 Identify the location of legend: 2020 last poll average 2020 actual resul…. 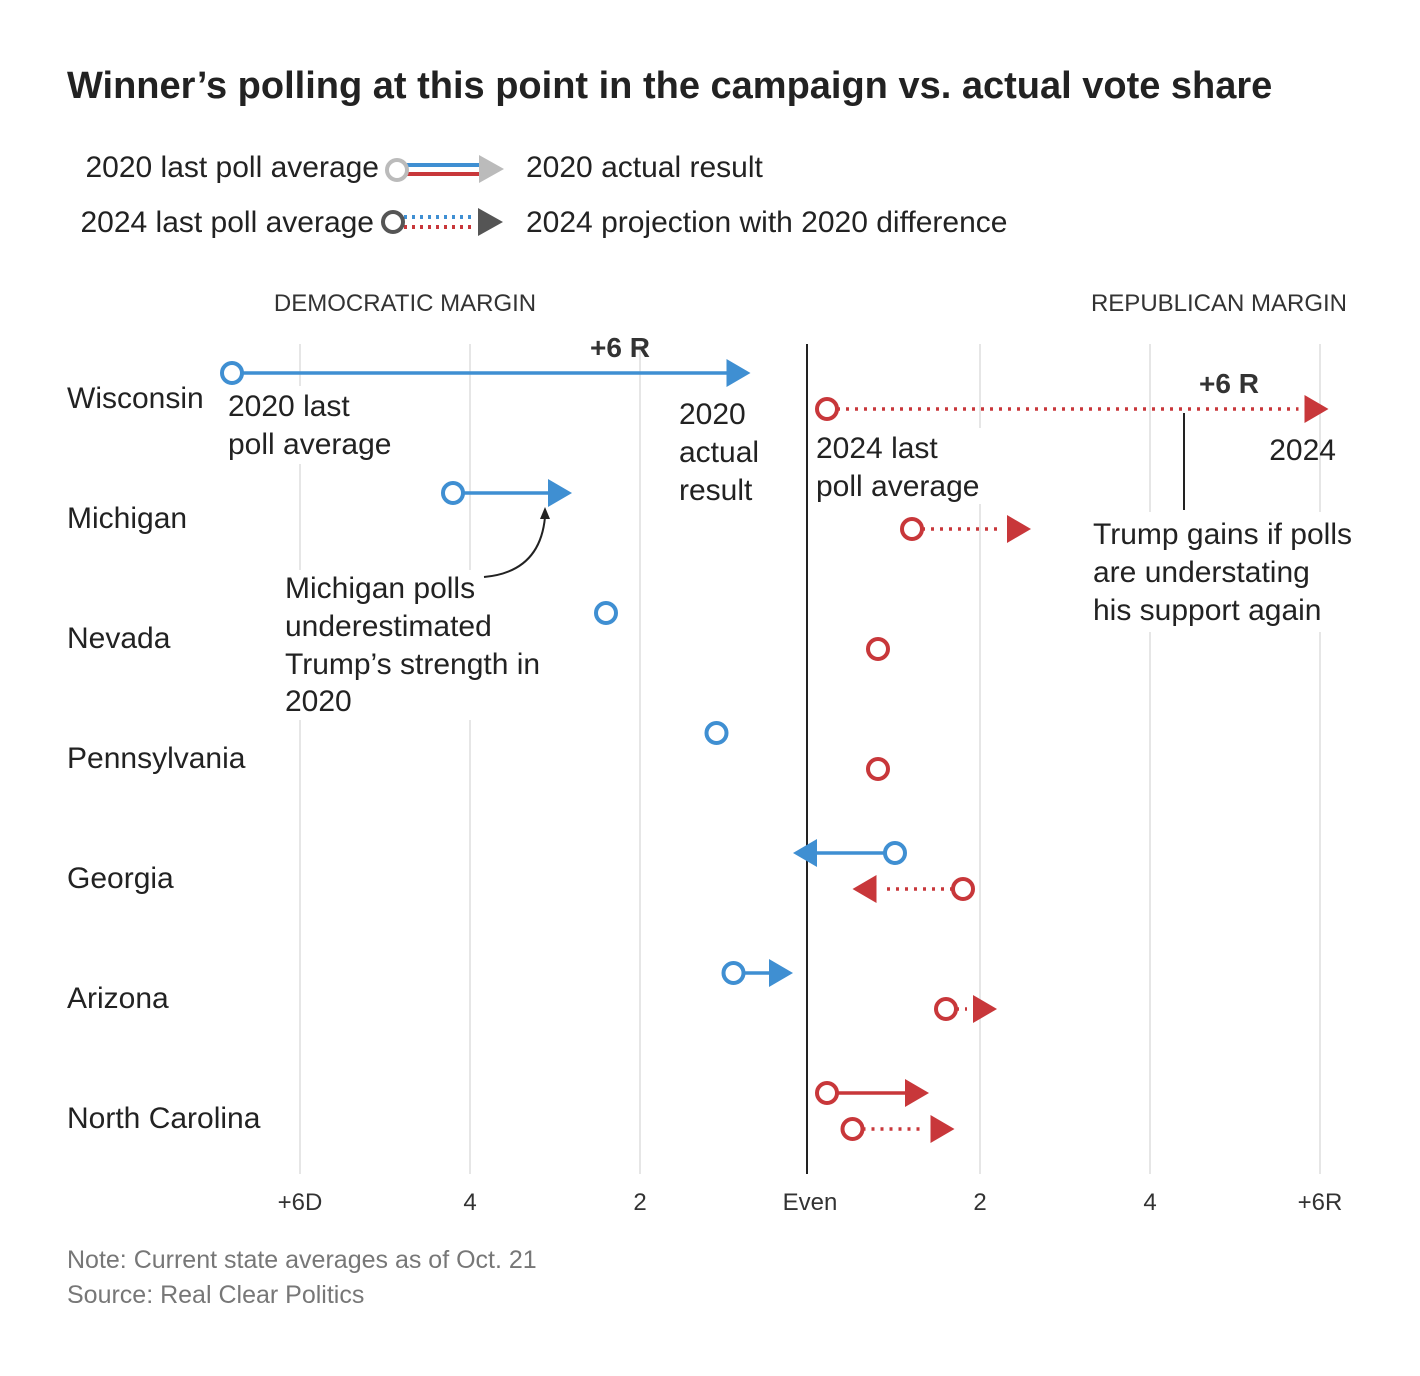
(543, 195).